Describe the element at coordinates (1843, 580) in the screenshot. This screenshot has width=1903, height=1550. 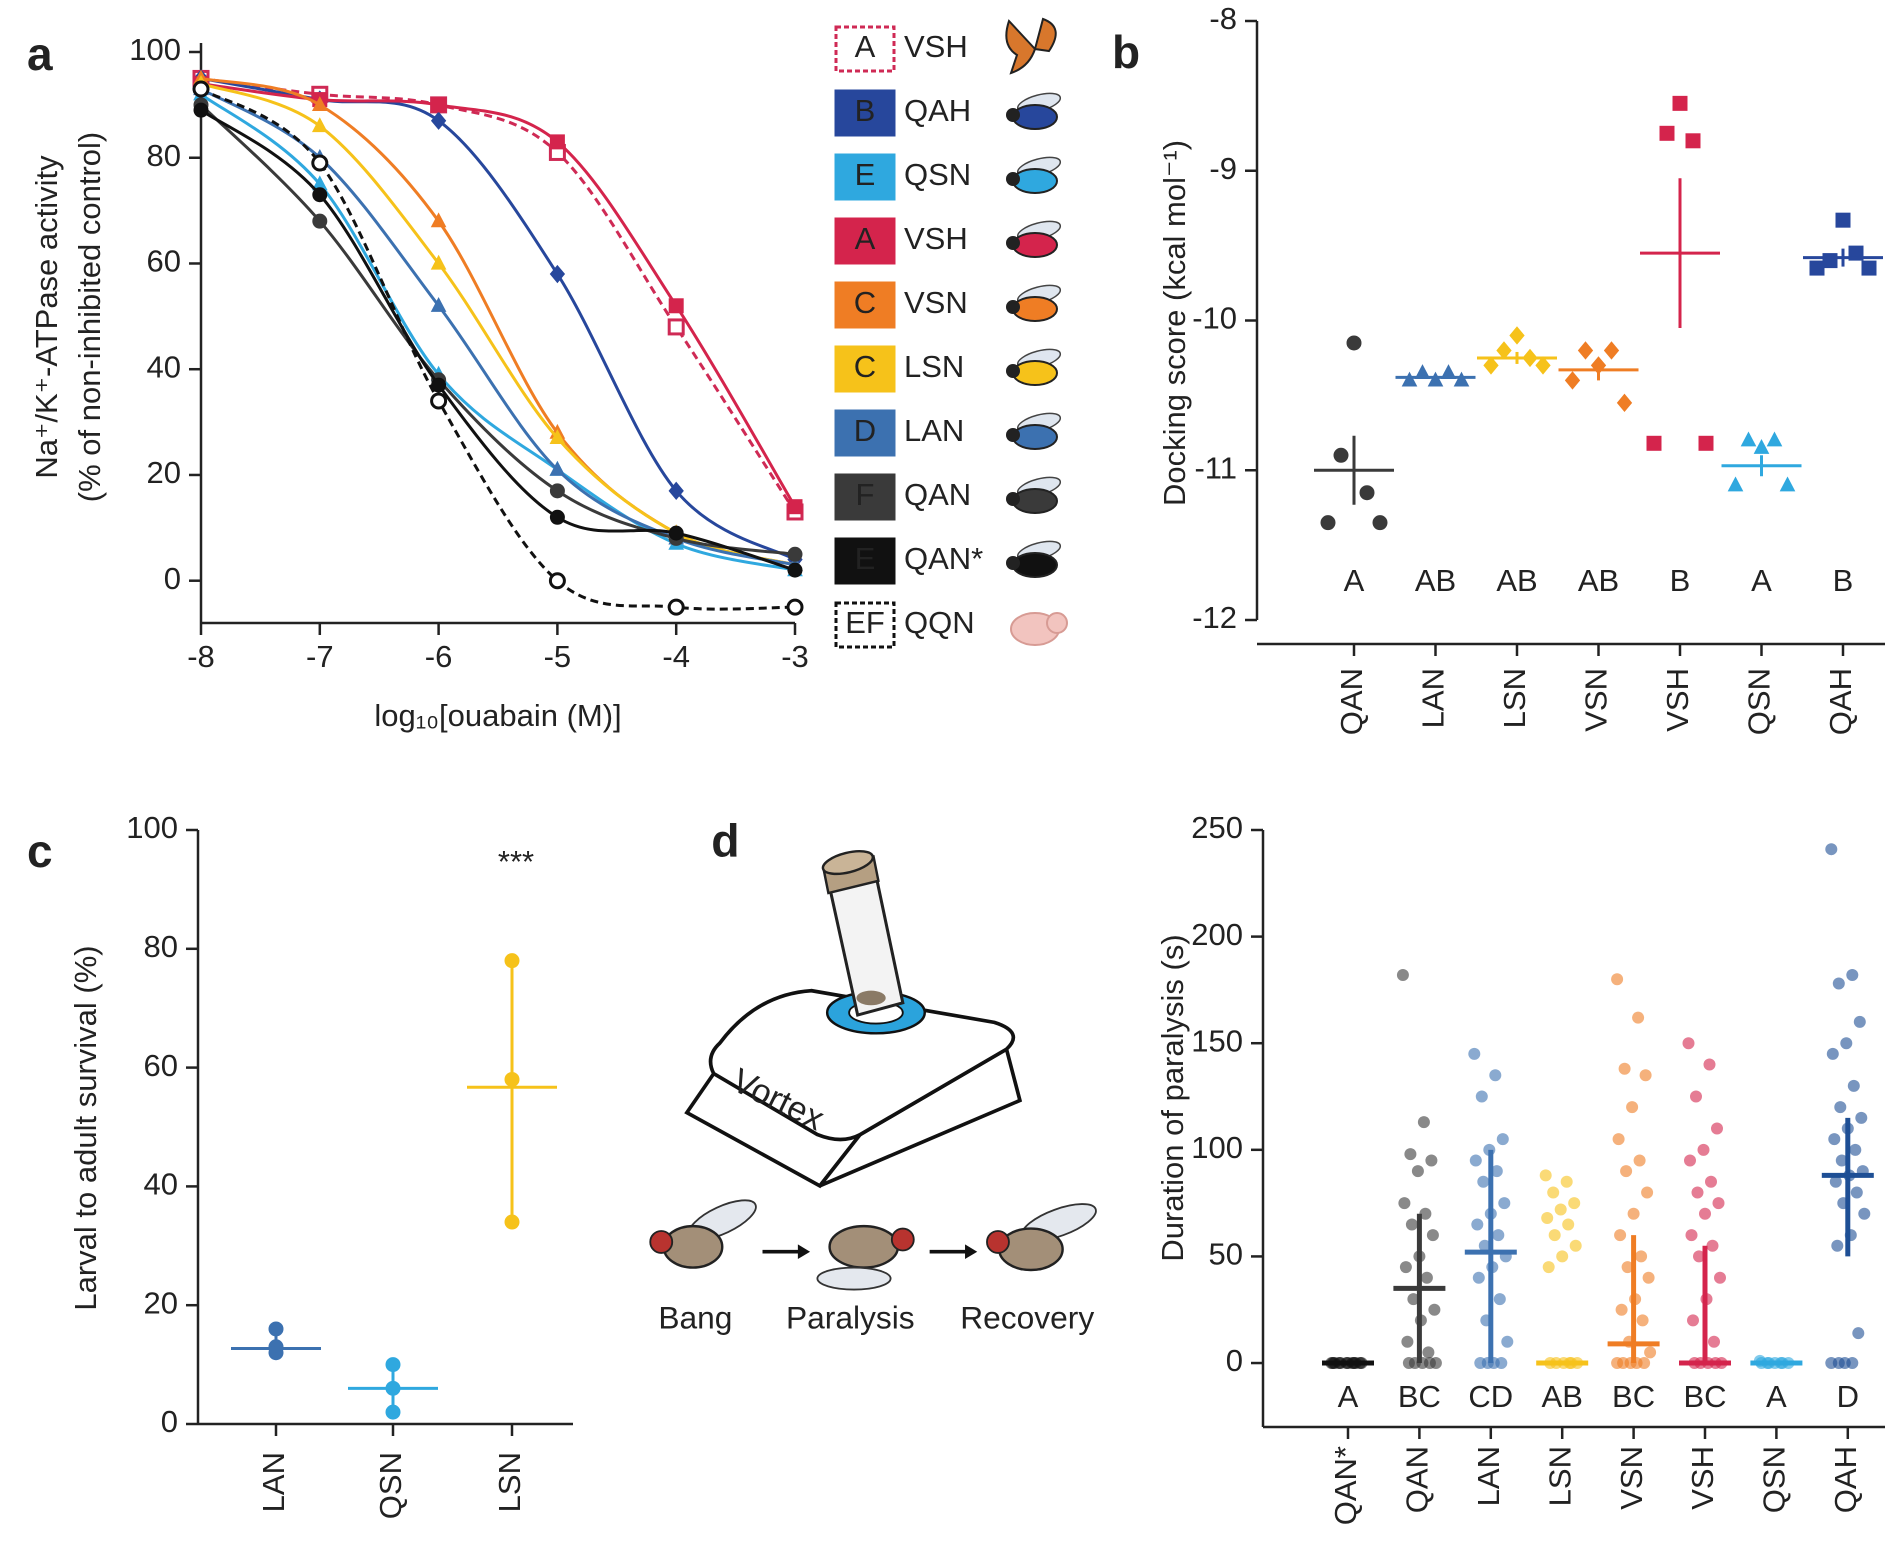
I see `group-letter: B` at that location.